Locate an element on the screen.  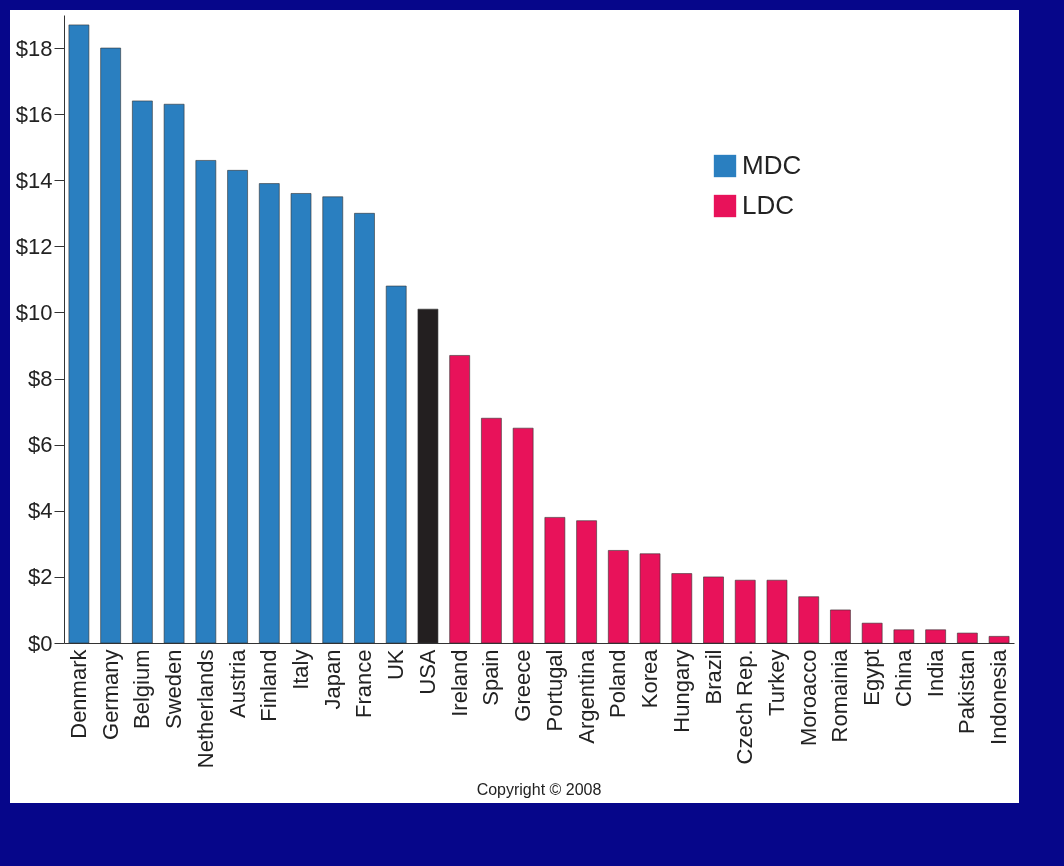
y-tick-label: $2 is located at coordinates (40, 577).